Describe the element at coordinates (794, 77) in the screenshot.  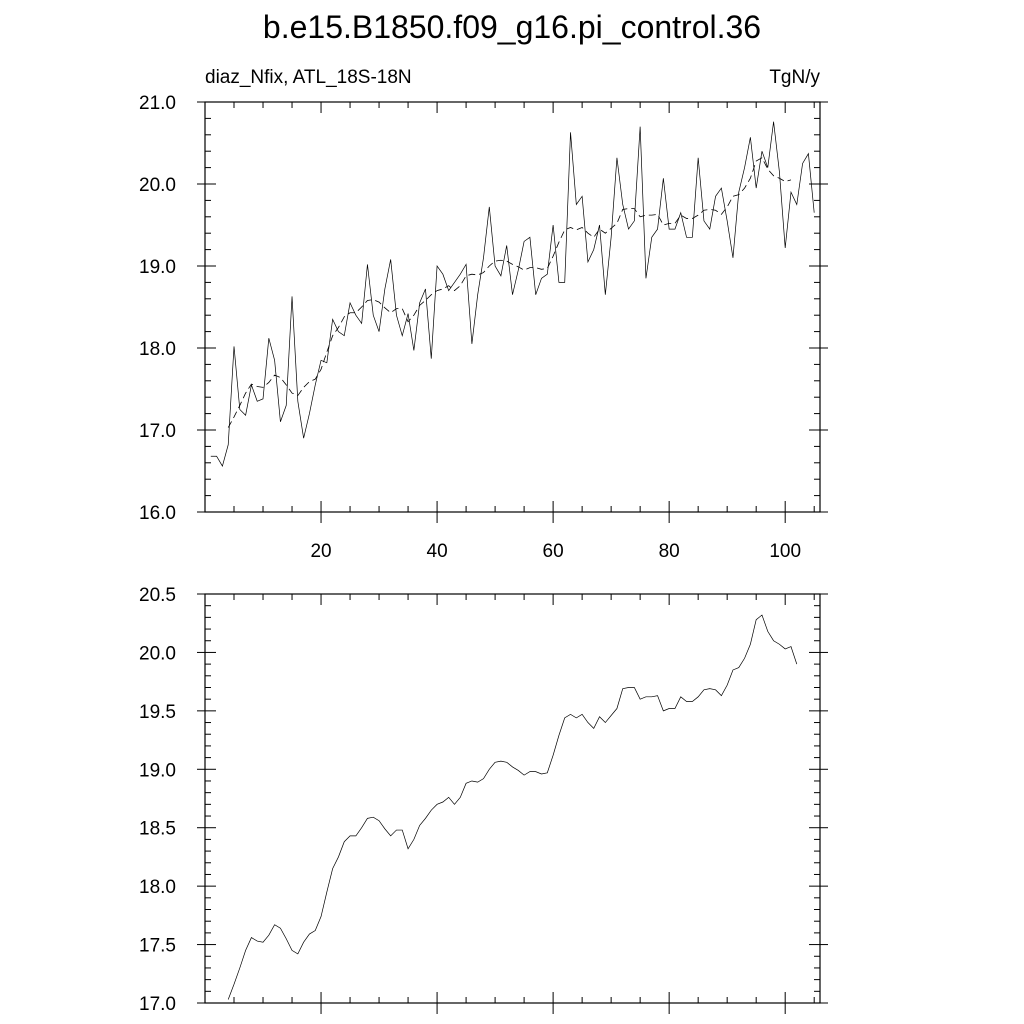
I see `panel1-units-label: TgN/y` at that location.